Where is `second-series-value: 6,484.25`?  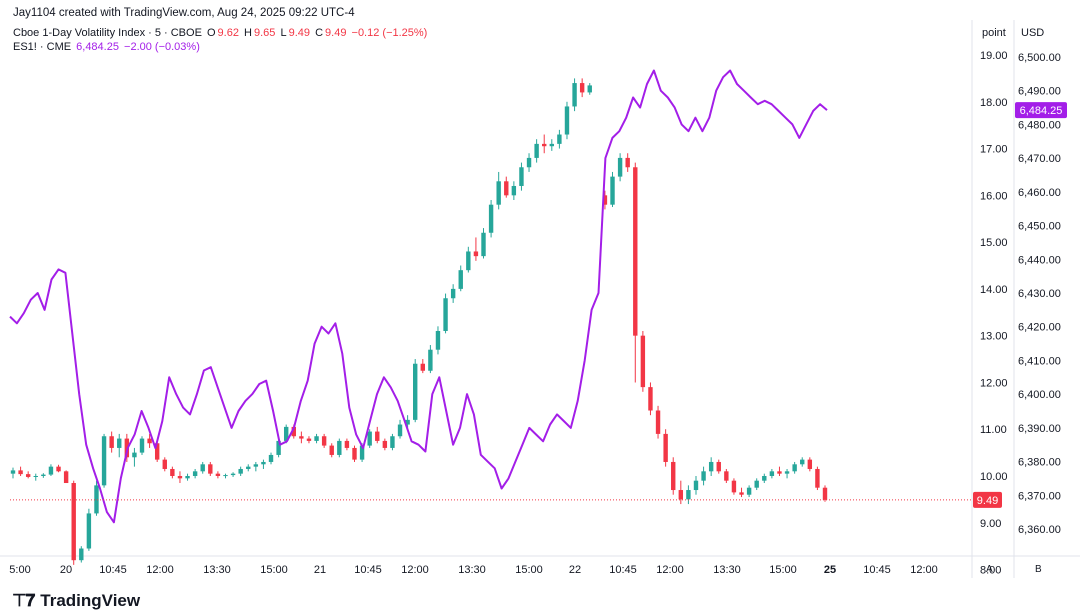 second-series-value: 6,484.25 is located at coordinates (97, 47).